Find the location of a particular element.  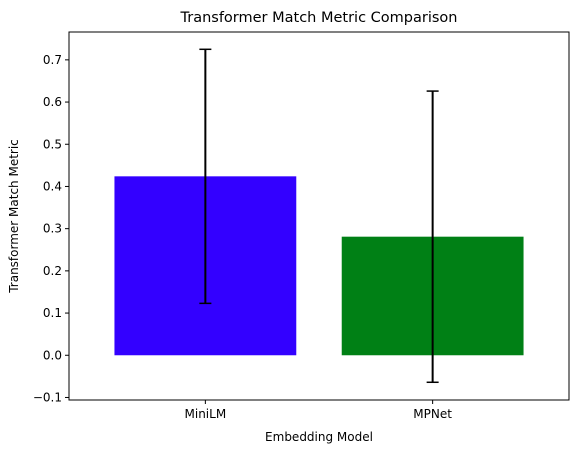

y-tick-label: 0.6 is located at coordinates (52, 102).